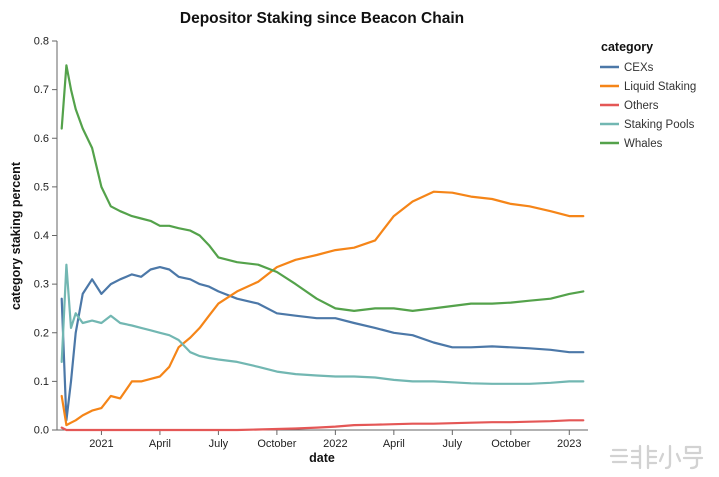 The image size is (719, 477). Describe the element at coordinates (627, 47) in the screenshot. I see `legend-title: category` at that location.